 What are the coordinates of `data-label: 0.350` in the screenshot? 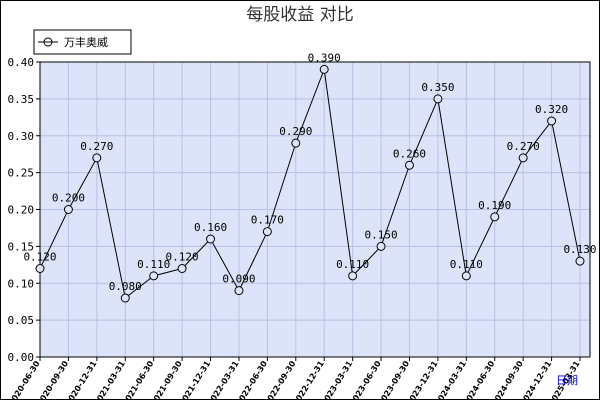 It's located at (437, 87).